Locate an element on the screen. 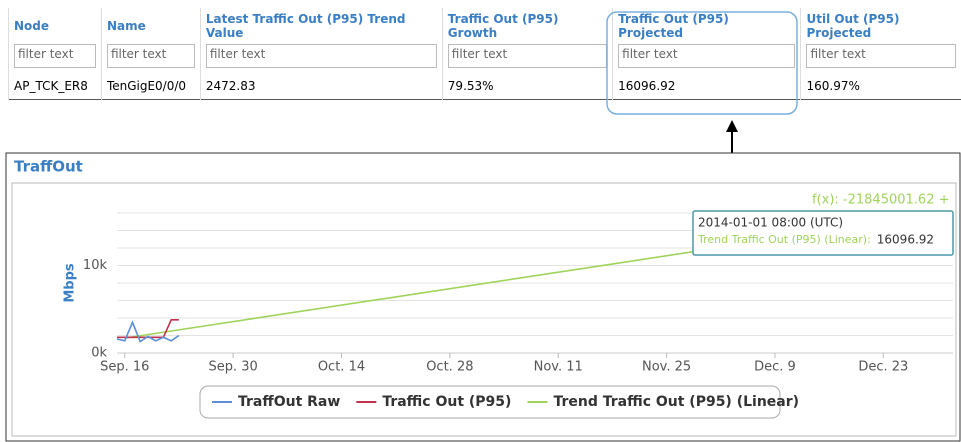 This screenshot has width=961, height=442. series-line is located at coordinates (148, 331).